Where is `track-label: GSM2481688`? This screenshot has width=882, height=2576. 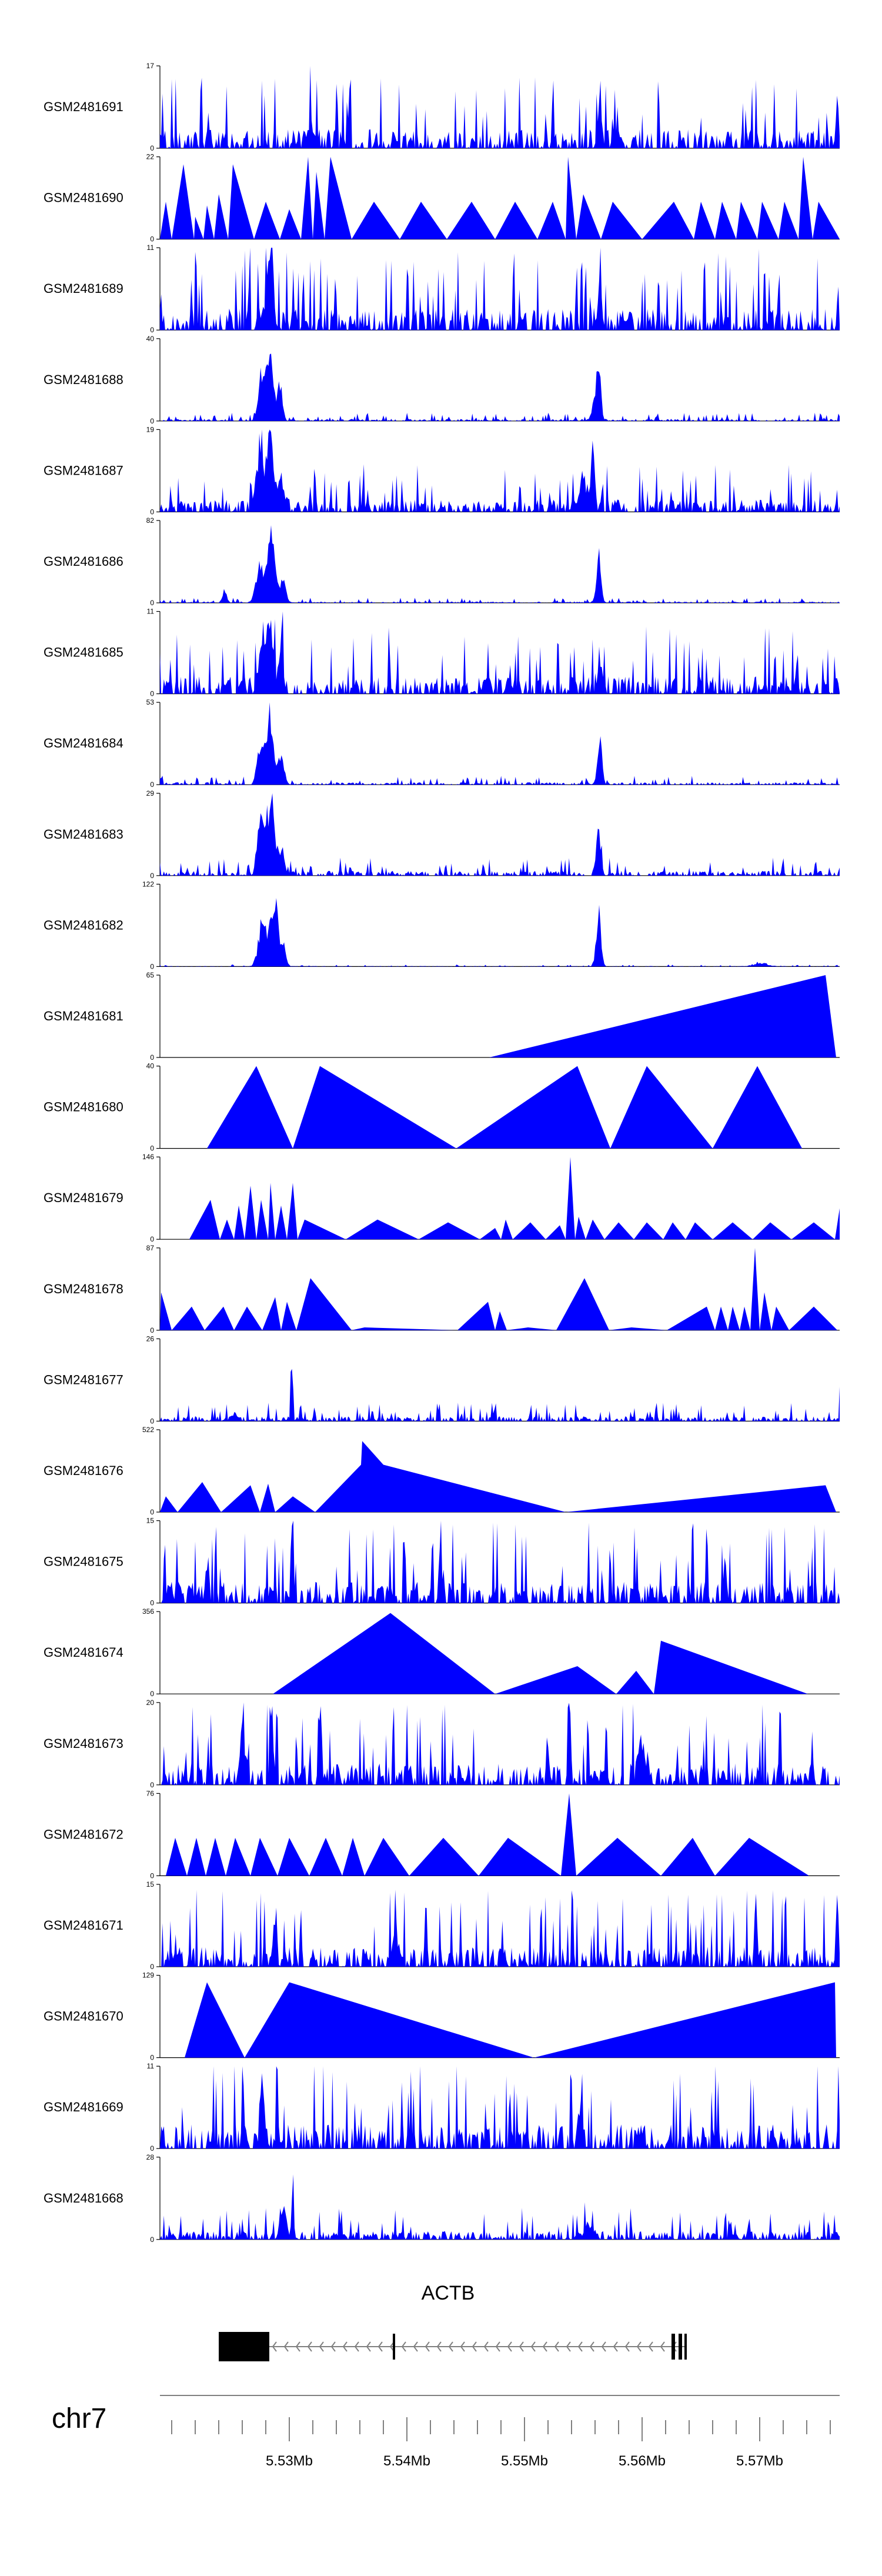
track-label: GSM2481688 is located at coordinates (83, 379).